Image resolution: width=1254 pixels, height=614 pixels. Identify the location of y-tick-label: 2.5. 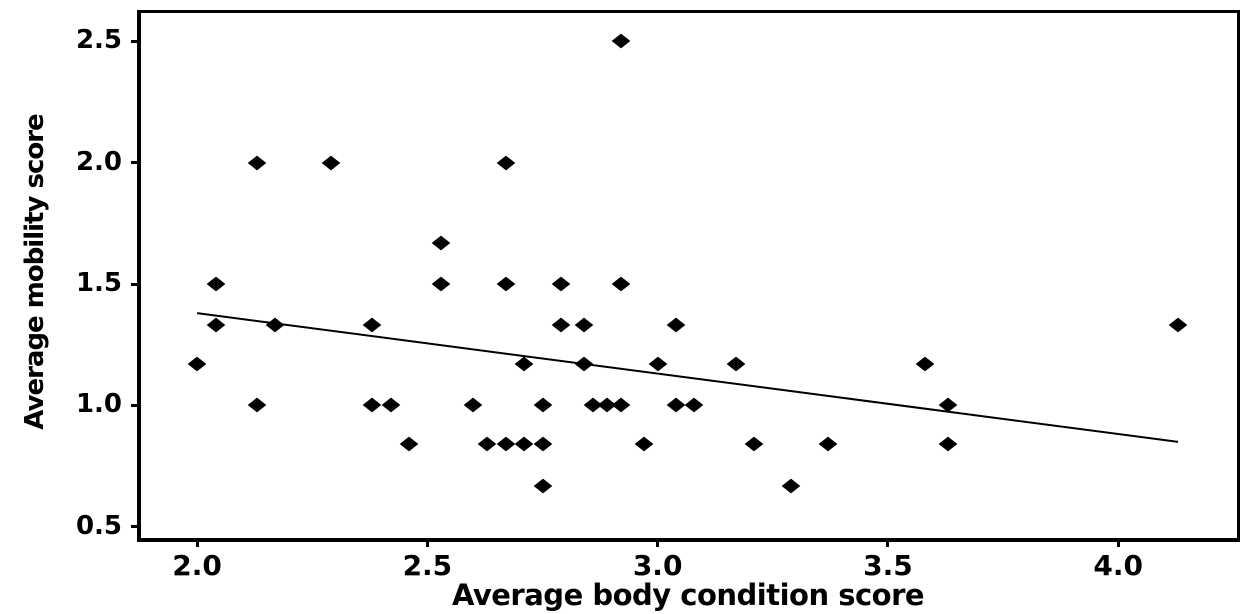
(98, 40).